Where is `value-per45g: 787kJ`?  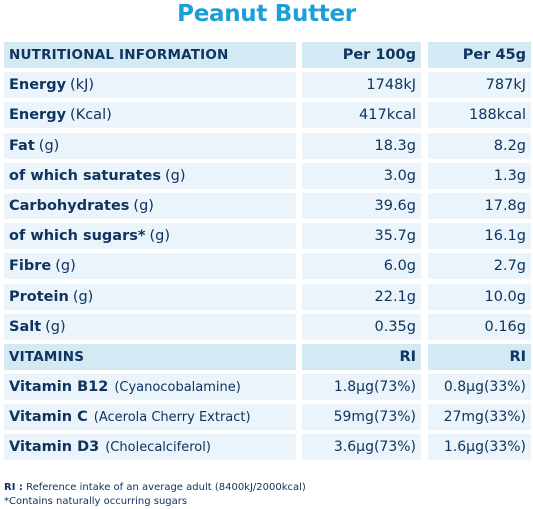 value-per45g: 787kJ is located at coordinates (479, 85).